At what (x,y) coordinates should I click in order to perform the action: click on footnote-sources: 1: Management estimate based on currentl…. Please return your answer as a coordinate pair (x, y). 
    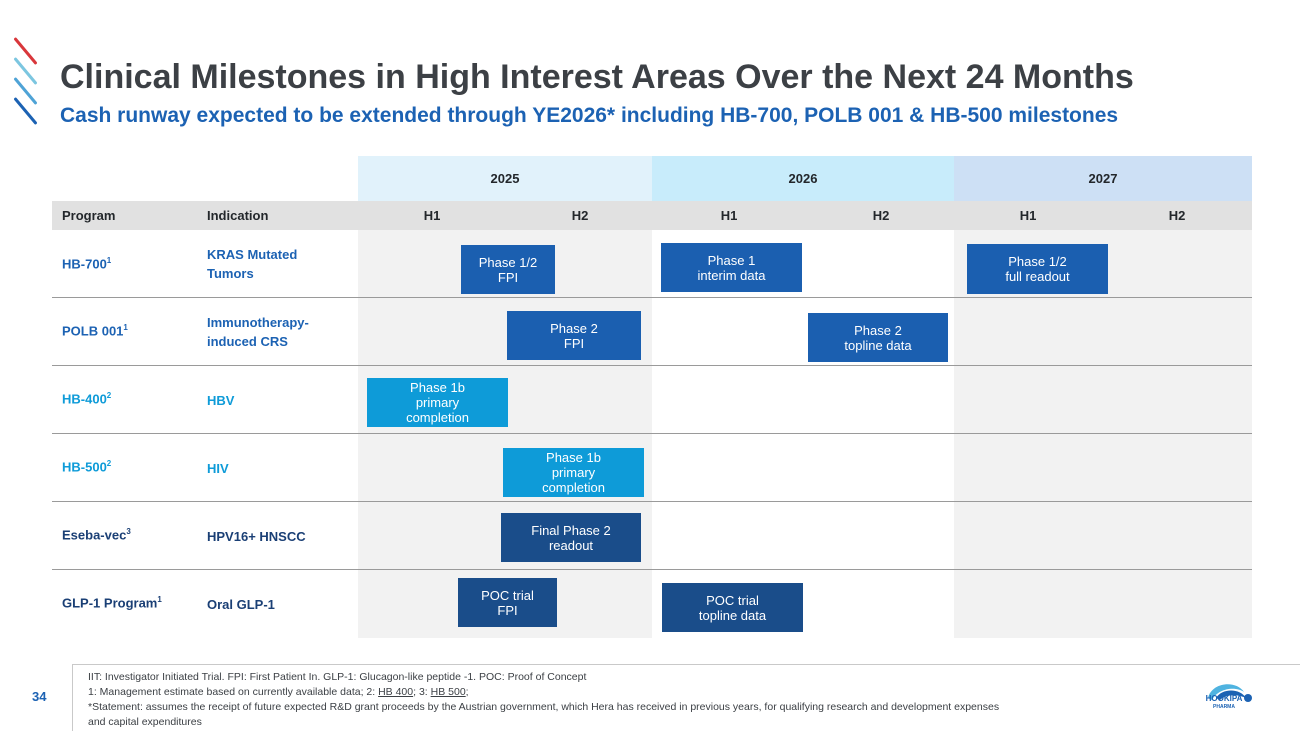
    Looking at the image, I should click on (278, 692).